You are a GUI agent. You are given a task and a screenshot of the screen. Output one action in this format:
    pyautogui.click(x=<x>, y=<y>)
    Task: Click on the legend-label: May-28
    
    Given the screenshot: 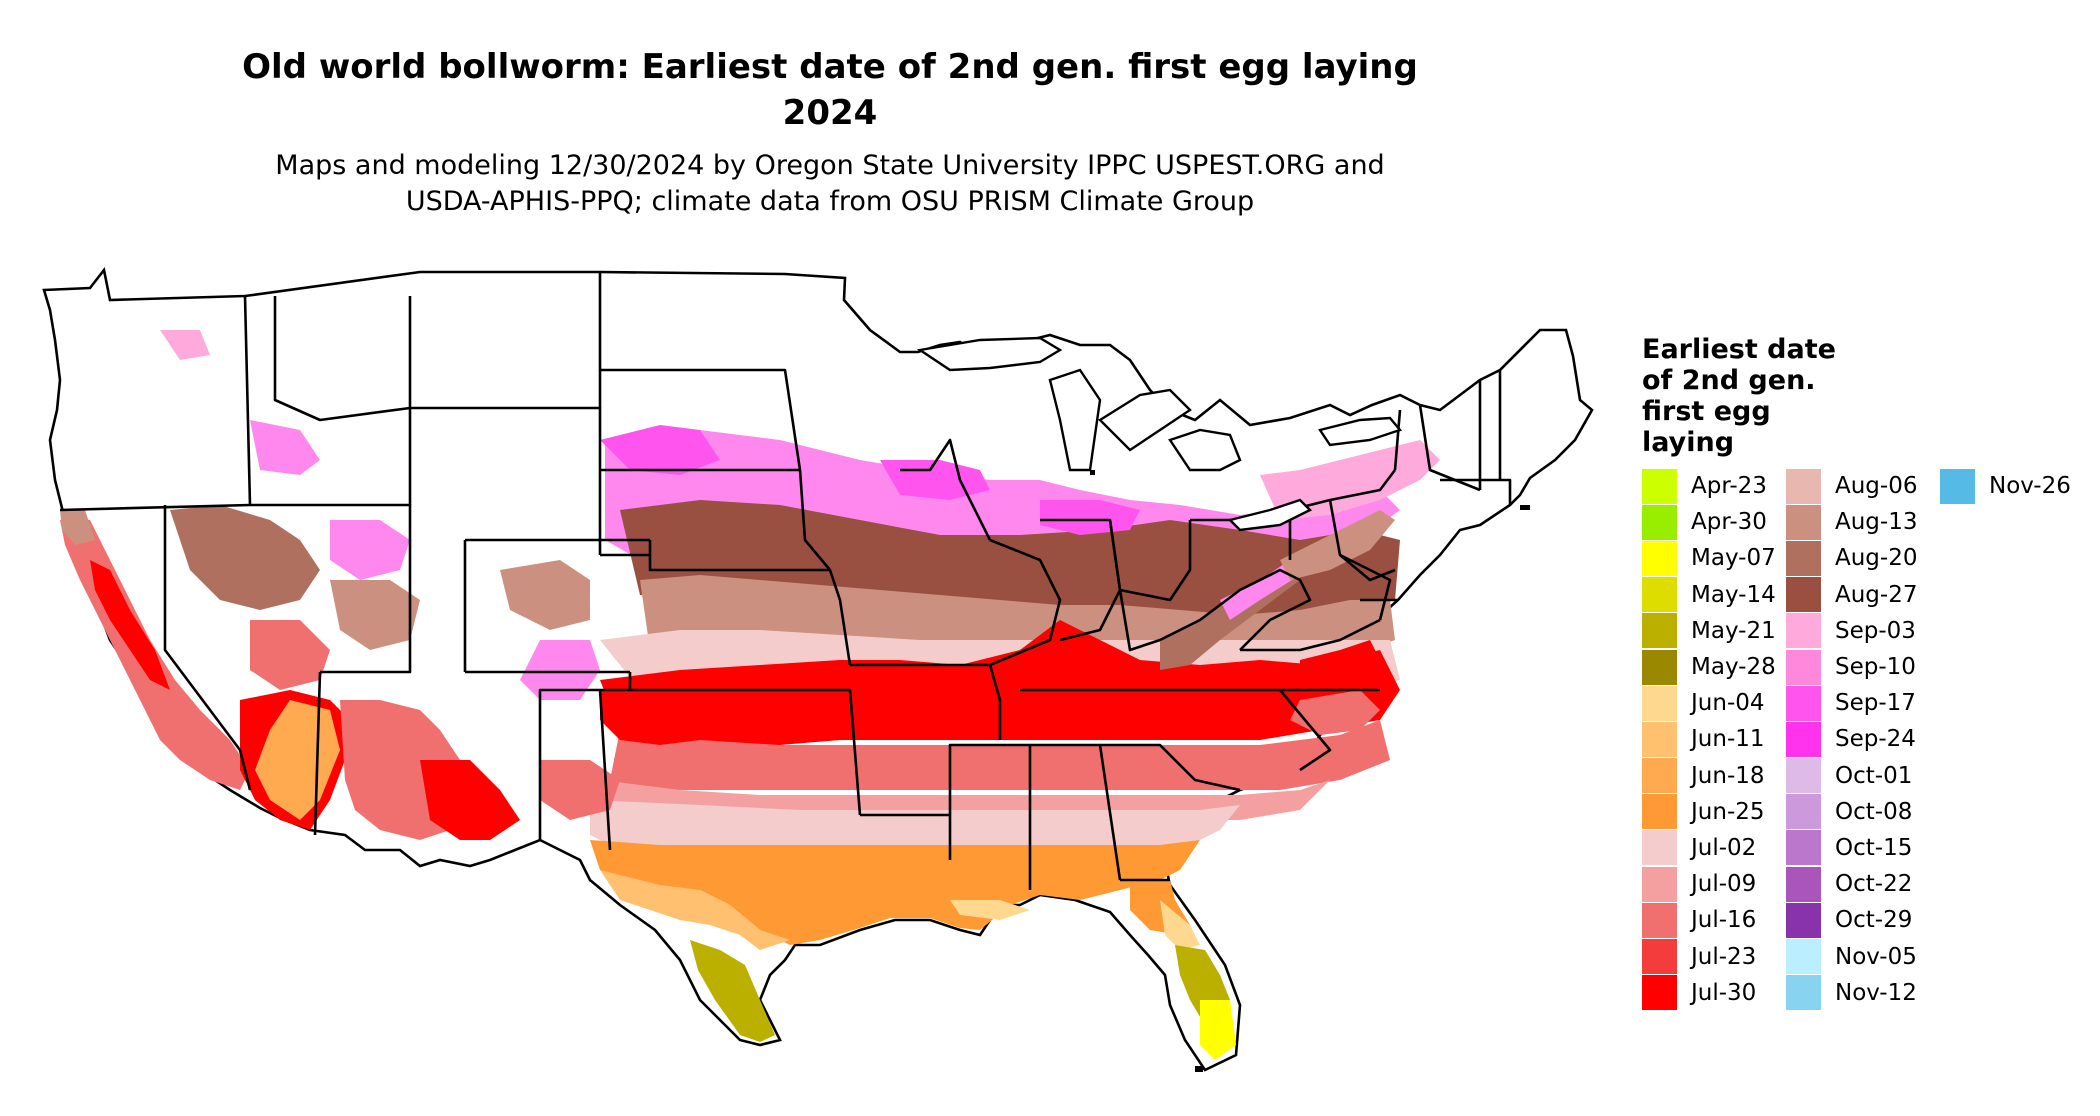 What is the action you would take?
    pyautogui.click(x=1733, y=667)
    